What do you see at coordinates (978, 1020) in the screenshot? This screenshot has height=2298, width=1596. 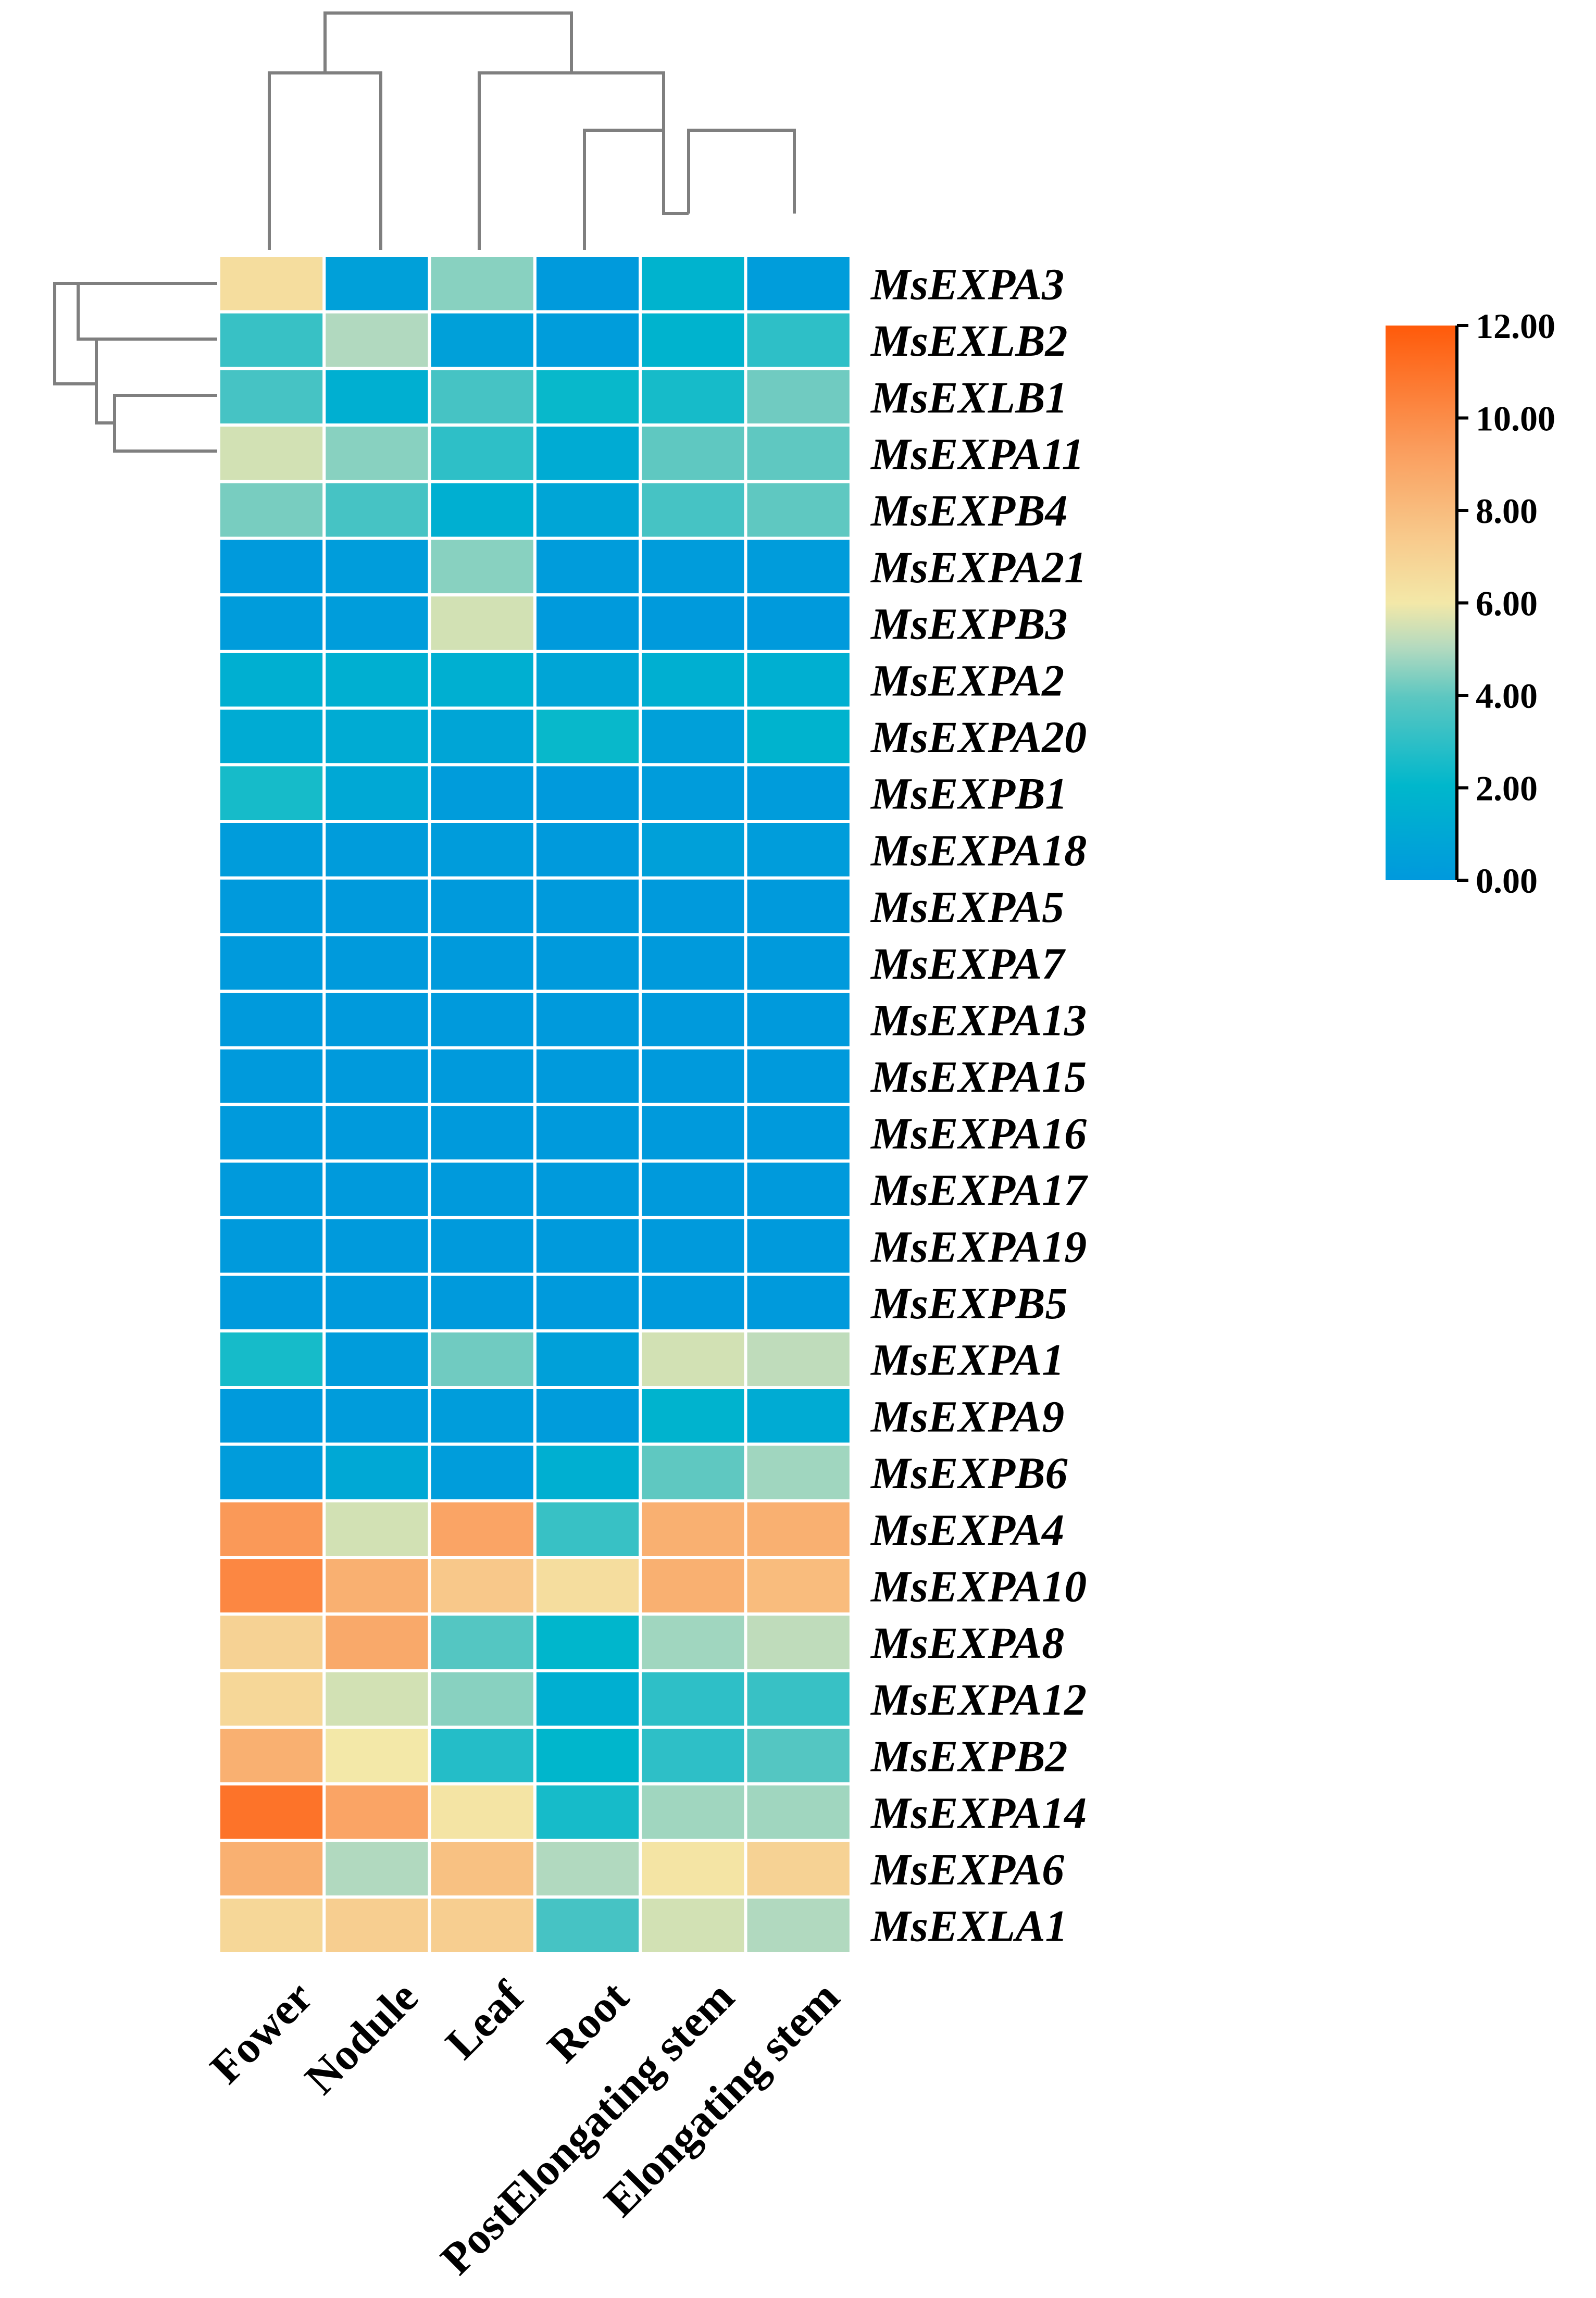 I see `row-label: MsEXPA13` at bounding box center [978, 1020].